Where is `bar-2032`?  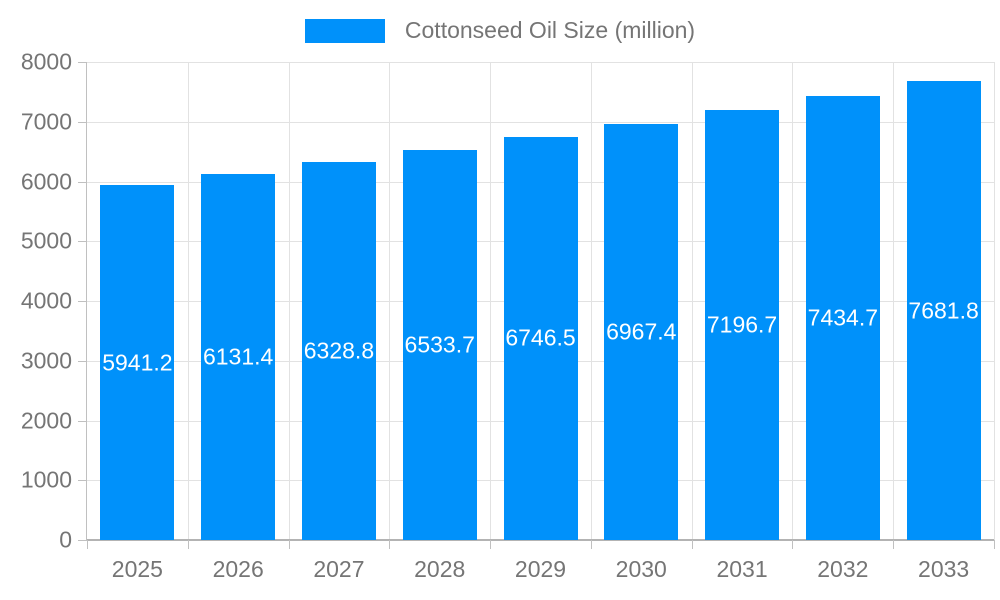
bar-2032 is located at coordinates (842, 317).